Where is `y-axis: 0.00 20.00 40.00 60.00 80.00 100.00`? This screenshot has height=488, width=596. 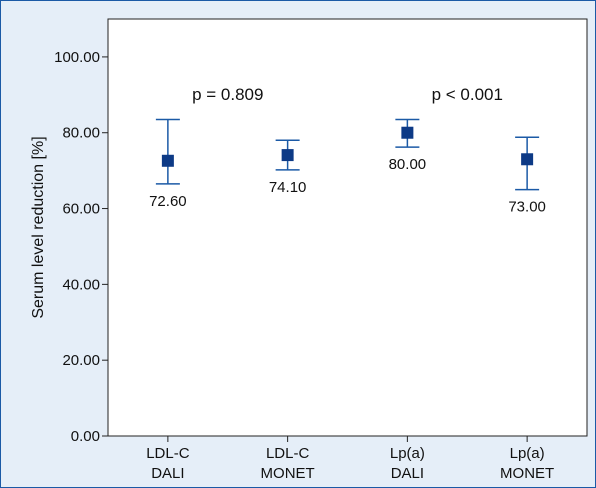 y-axis: 0.00 20.00 40.00 60.00 80.00 100.00 is located at coordinates (81, 247).